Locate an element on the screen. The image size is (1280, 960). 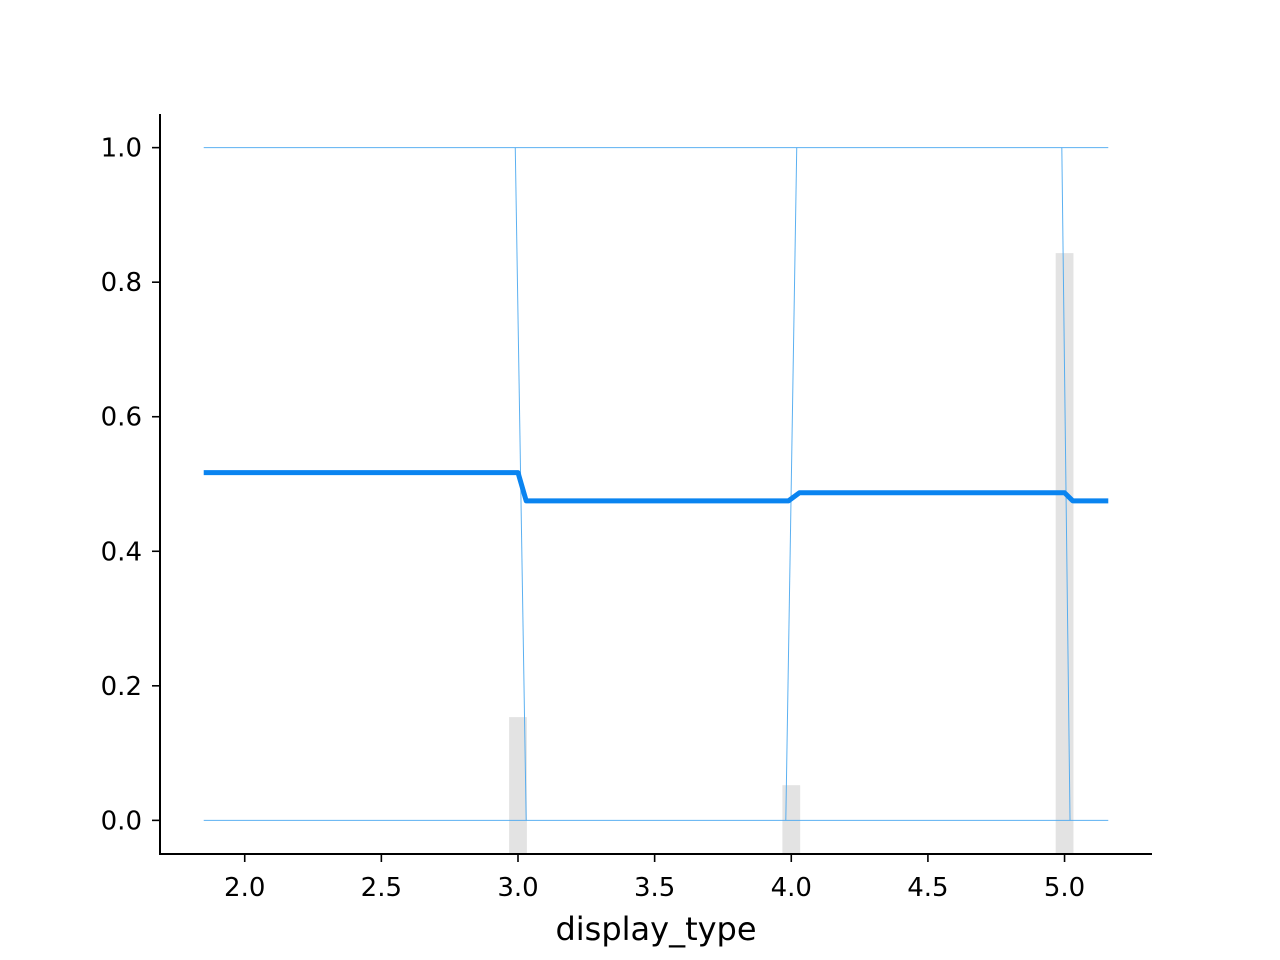
y-tick-label-5: 1.0 is located at coordinates (121, 149).